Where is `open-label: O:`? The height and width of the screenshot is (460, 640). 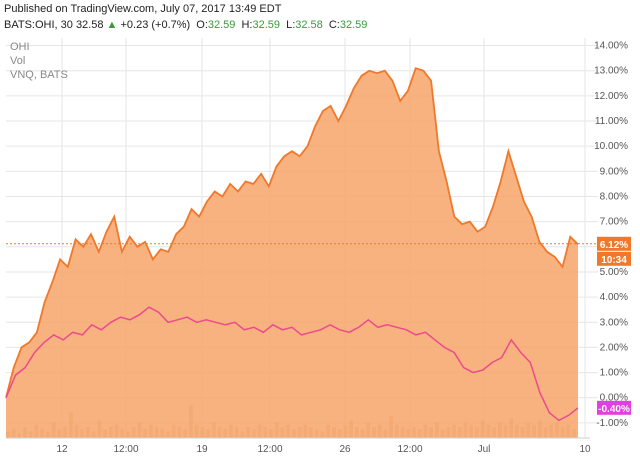 open-label: O: is located at coordinates (202, 25).